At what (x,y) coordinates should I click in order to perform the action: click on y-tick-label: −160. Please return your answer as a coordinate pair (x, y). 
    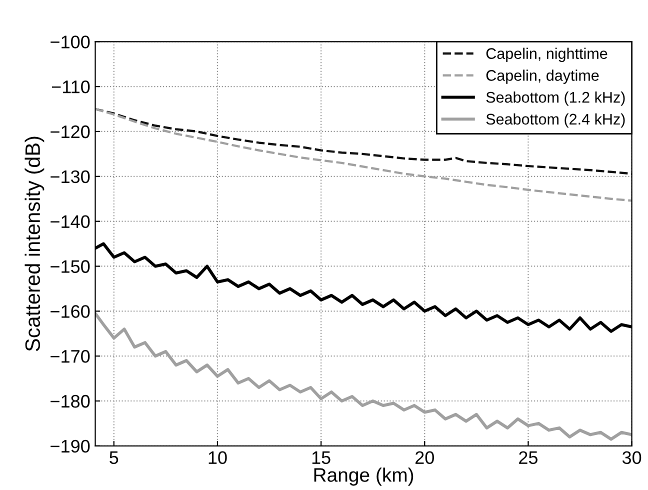
    Looking at the image, I should click on (70, 311).